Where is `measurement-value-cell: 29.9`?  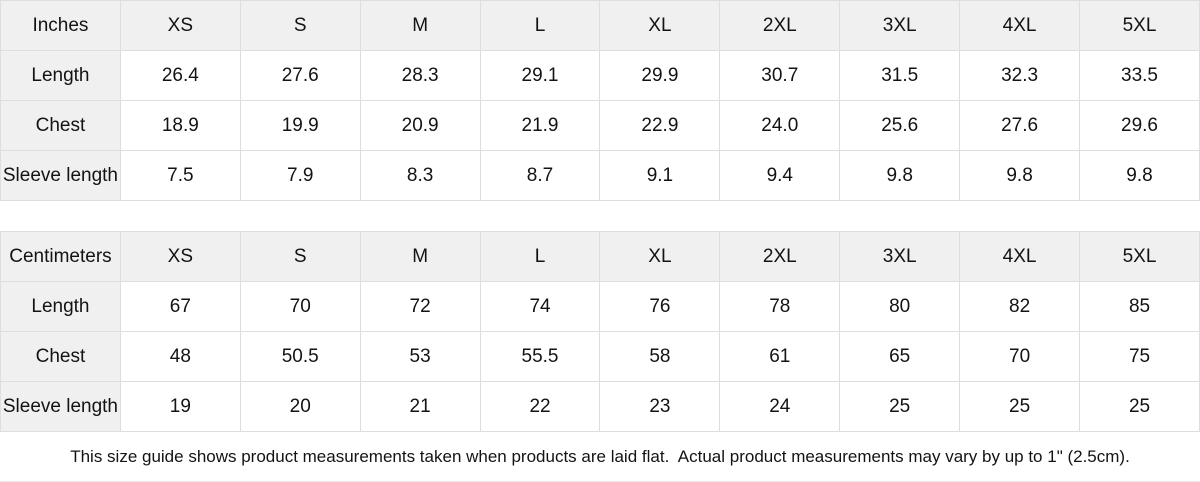 measurement-value-cell: 29.9 is located at coordinates (660, 75).